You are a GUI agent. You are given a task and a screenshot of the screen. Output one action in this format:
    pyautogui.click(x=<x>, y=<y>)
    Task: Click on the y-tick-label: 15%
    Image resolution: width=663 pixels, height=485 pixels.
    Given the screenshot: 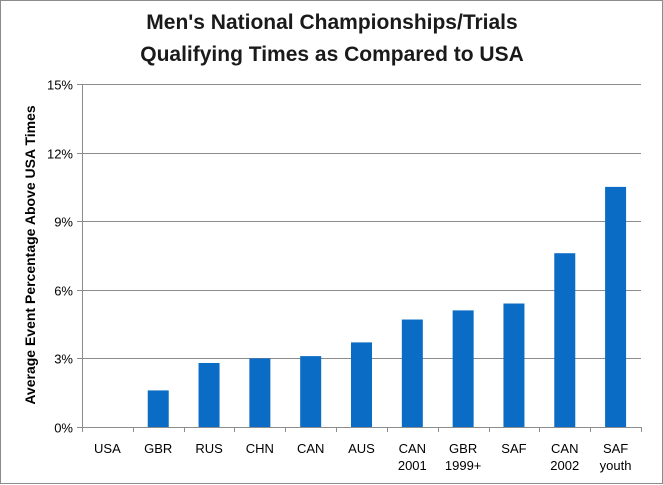 What is the action you would take?
    pyautogui.click(x=60, y=85)
    